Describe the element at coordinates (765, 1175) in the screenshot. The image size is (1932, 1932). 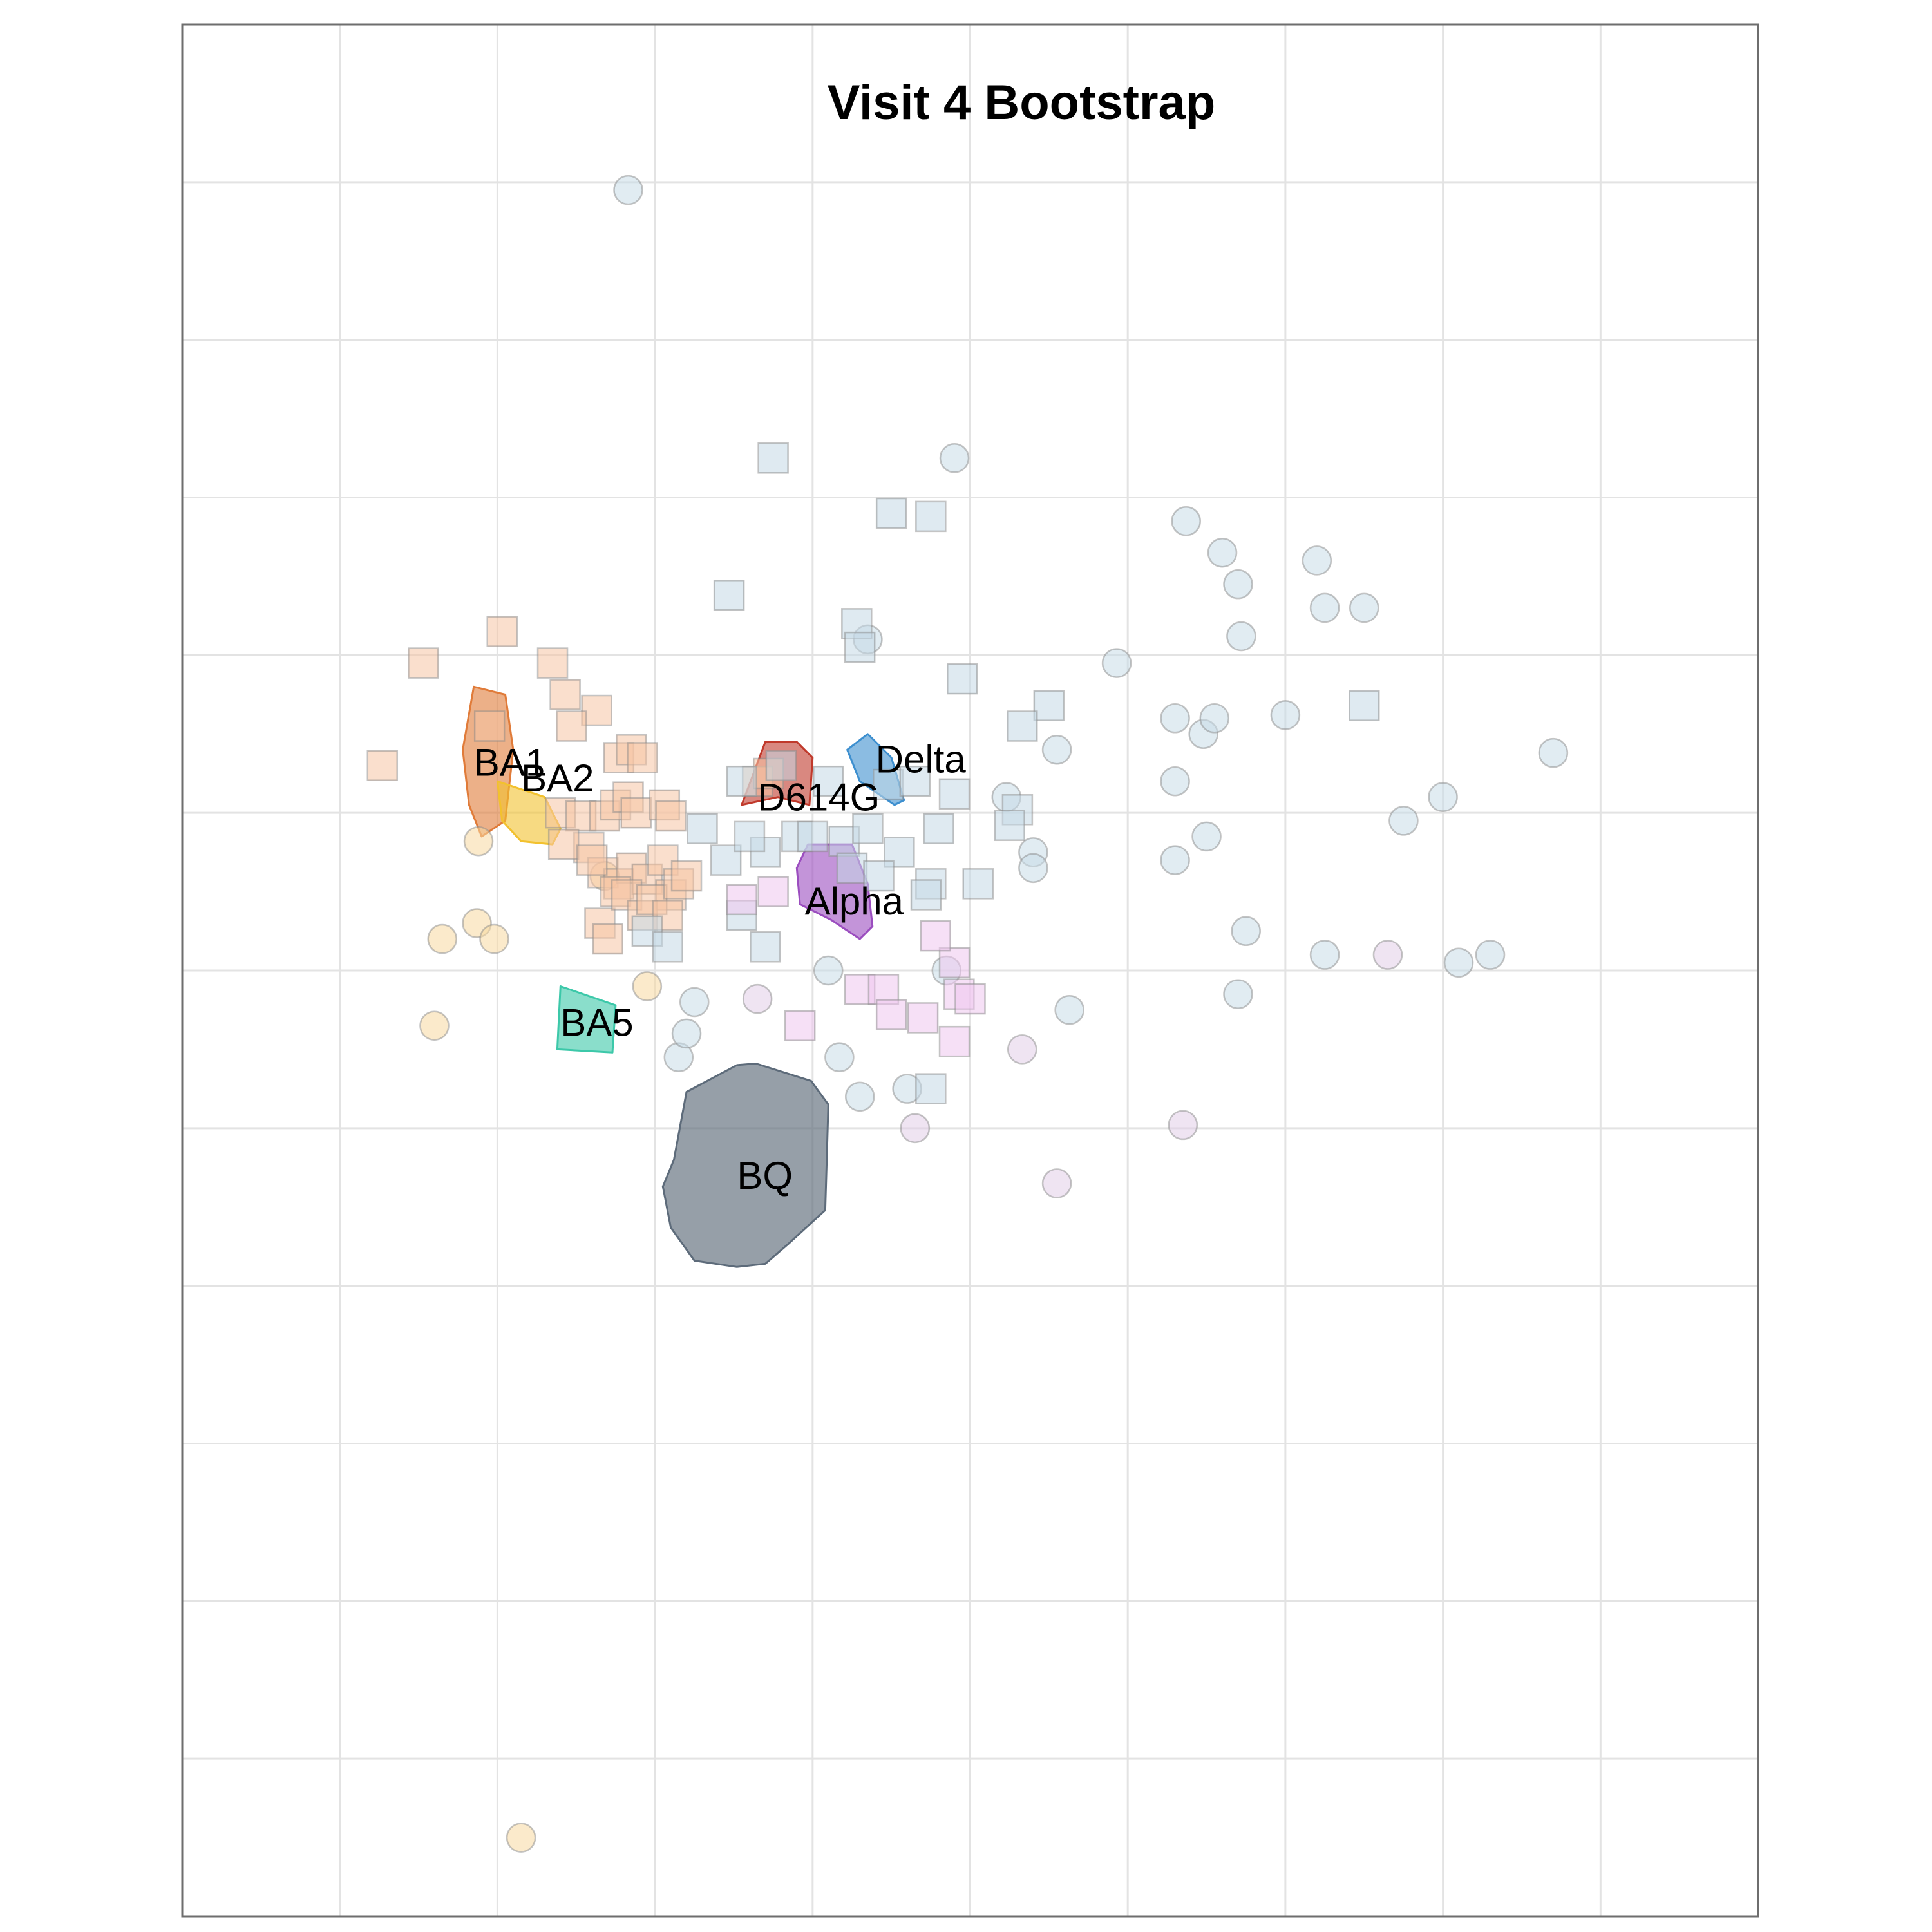
I see `cluster-label-bq: BQ` at that location.